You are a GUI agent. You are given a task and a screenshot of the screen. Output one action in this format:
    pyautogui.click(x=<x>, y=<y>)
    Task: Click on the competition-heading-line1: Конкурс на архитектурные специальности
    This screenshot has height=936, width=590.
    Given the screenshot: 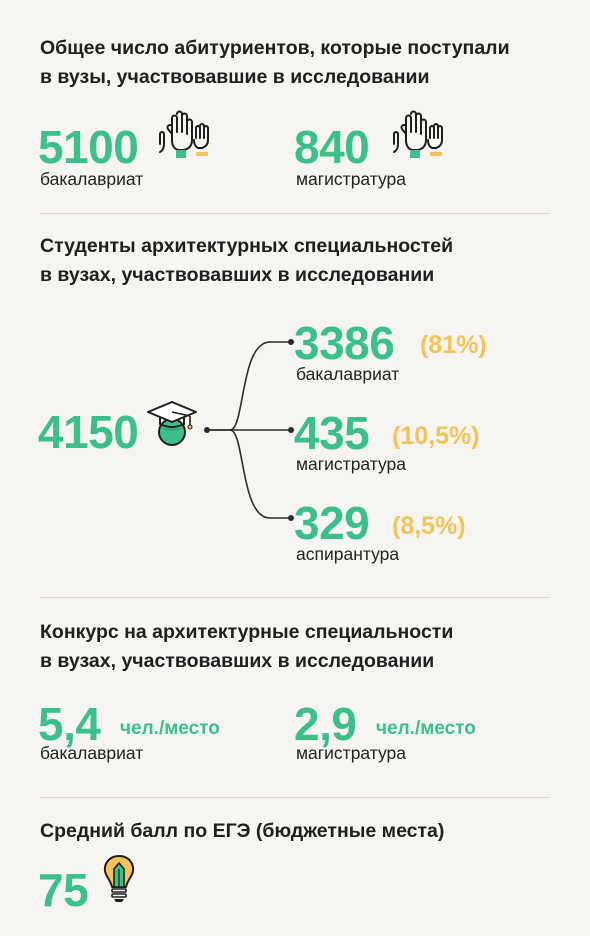 What is the action you would take?
    pyautogui.click(x=247, y=632)
    